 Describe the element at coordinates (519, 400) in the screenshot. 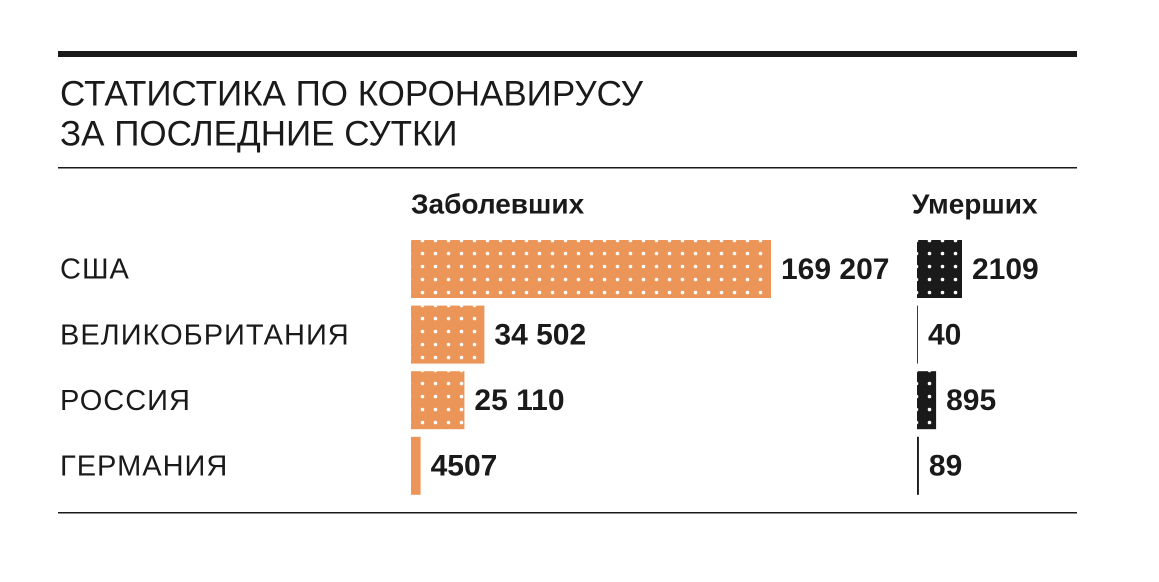

I see `value-label: 25 110` at that location.